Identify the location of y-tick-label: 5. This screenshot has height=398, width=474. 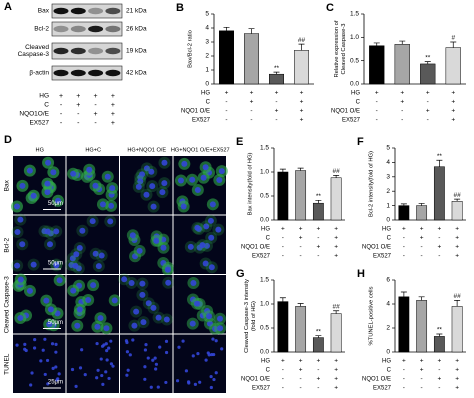
(207, 14).